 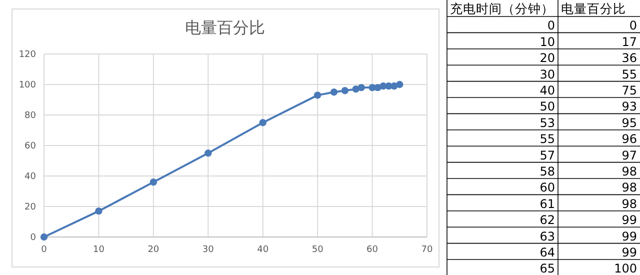 I want to click on text: 36, so click(x=629, y=58).